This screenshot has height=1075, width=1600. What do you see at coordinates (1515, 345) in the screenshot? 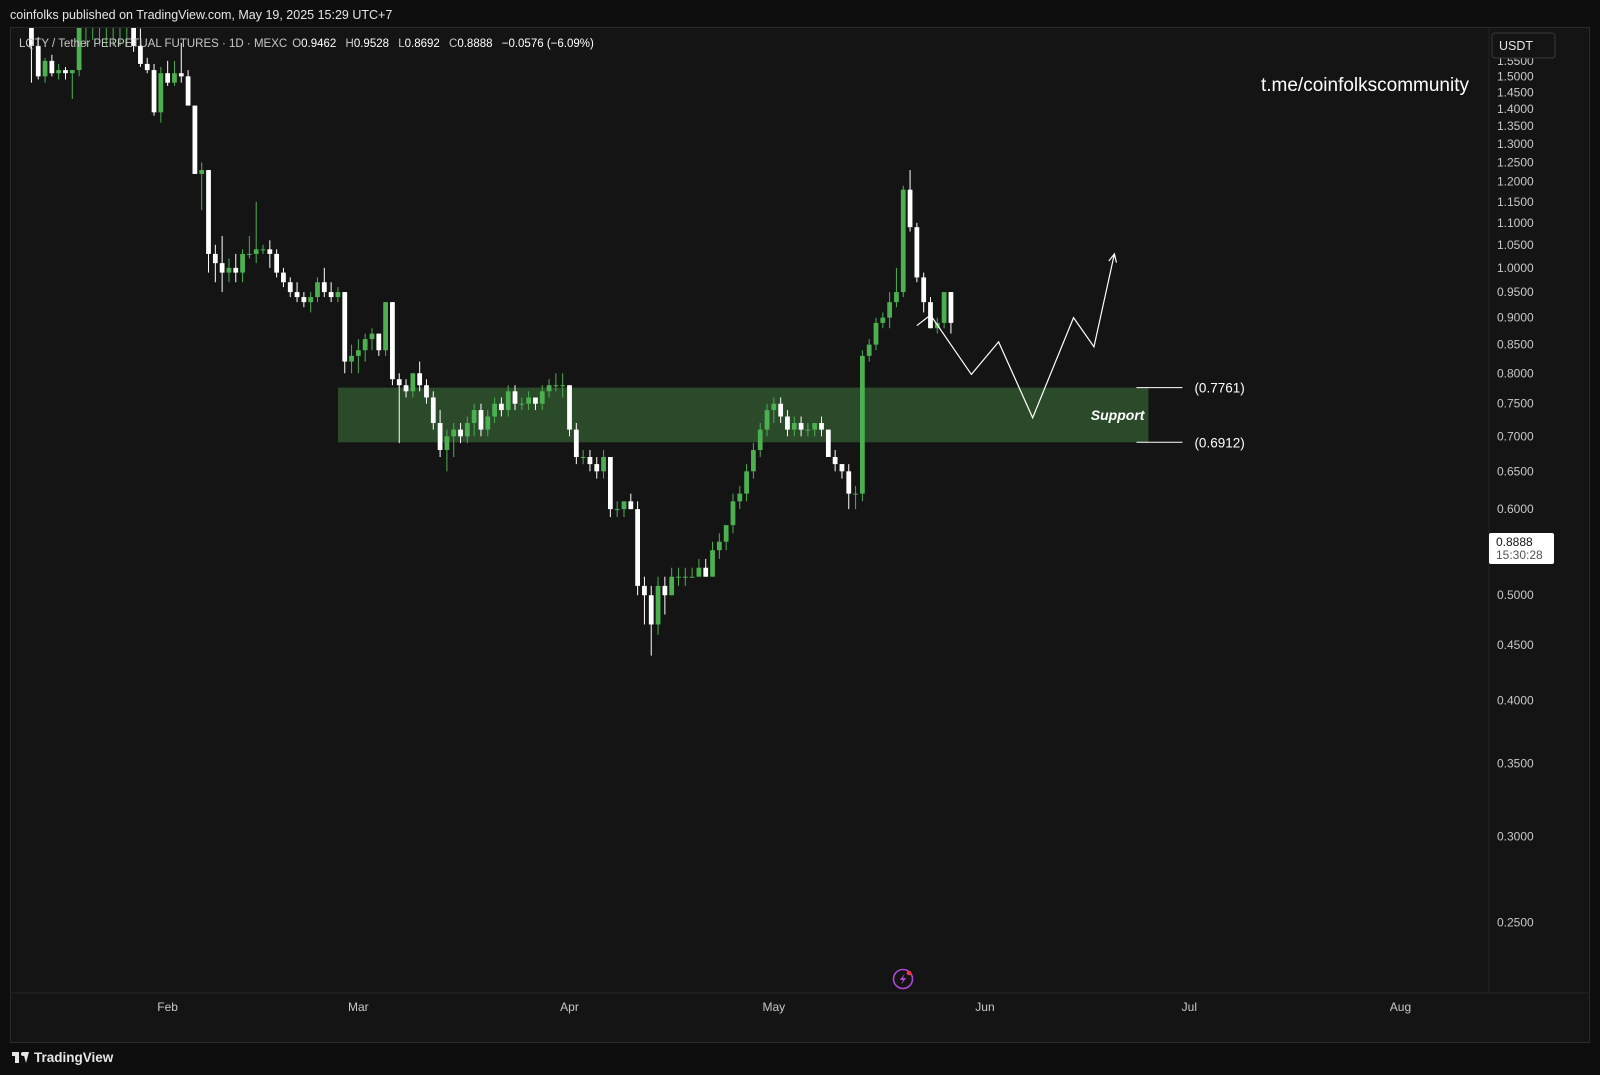
I see `y-tick-label: 0.8500` at bounding box center [1515, 345].